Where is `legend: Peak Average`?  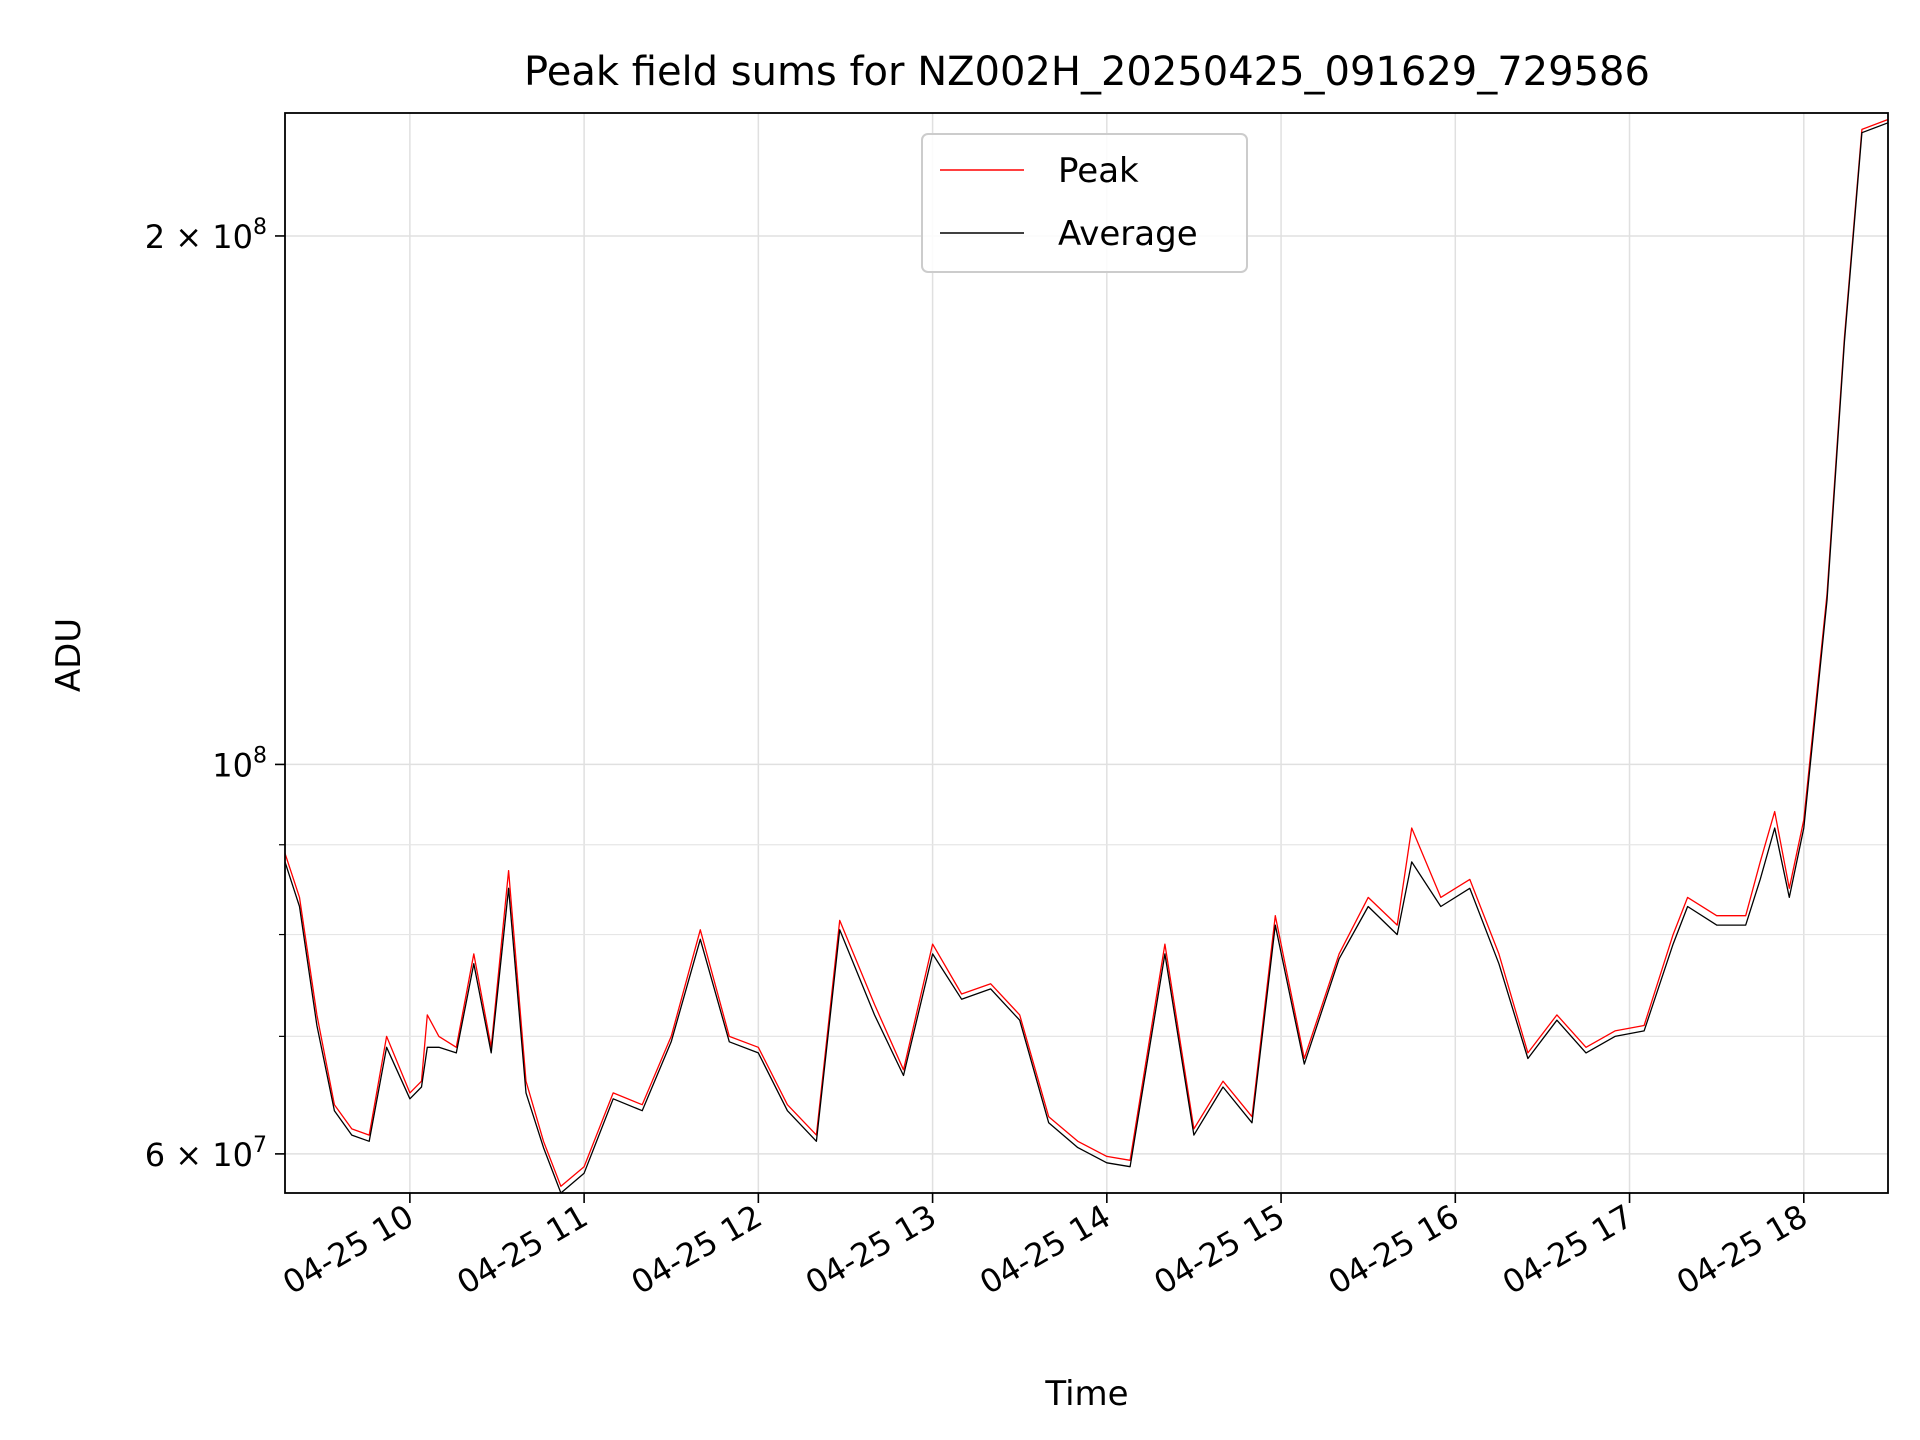
legend: Peak Average is located at coordinates (1084, 203).